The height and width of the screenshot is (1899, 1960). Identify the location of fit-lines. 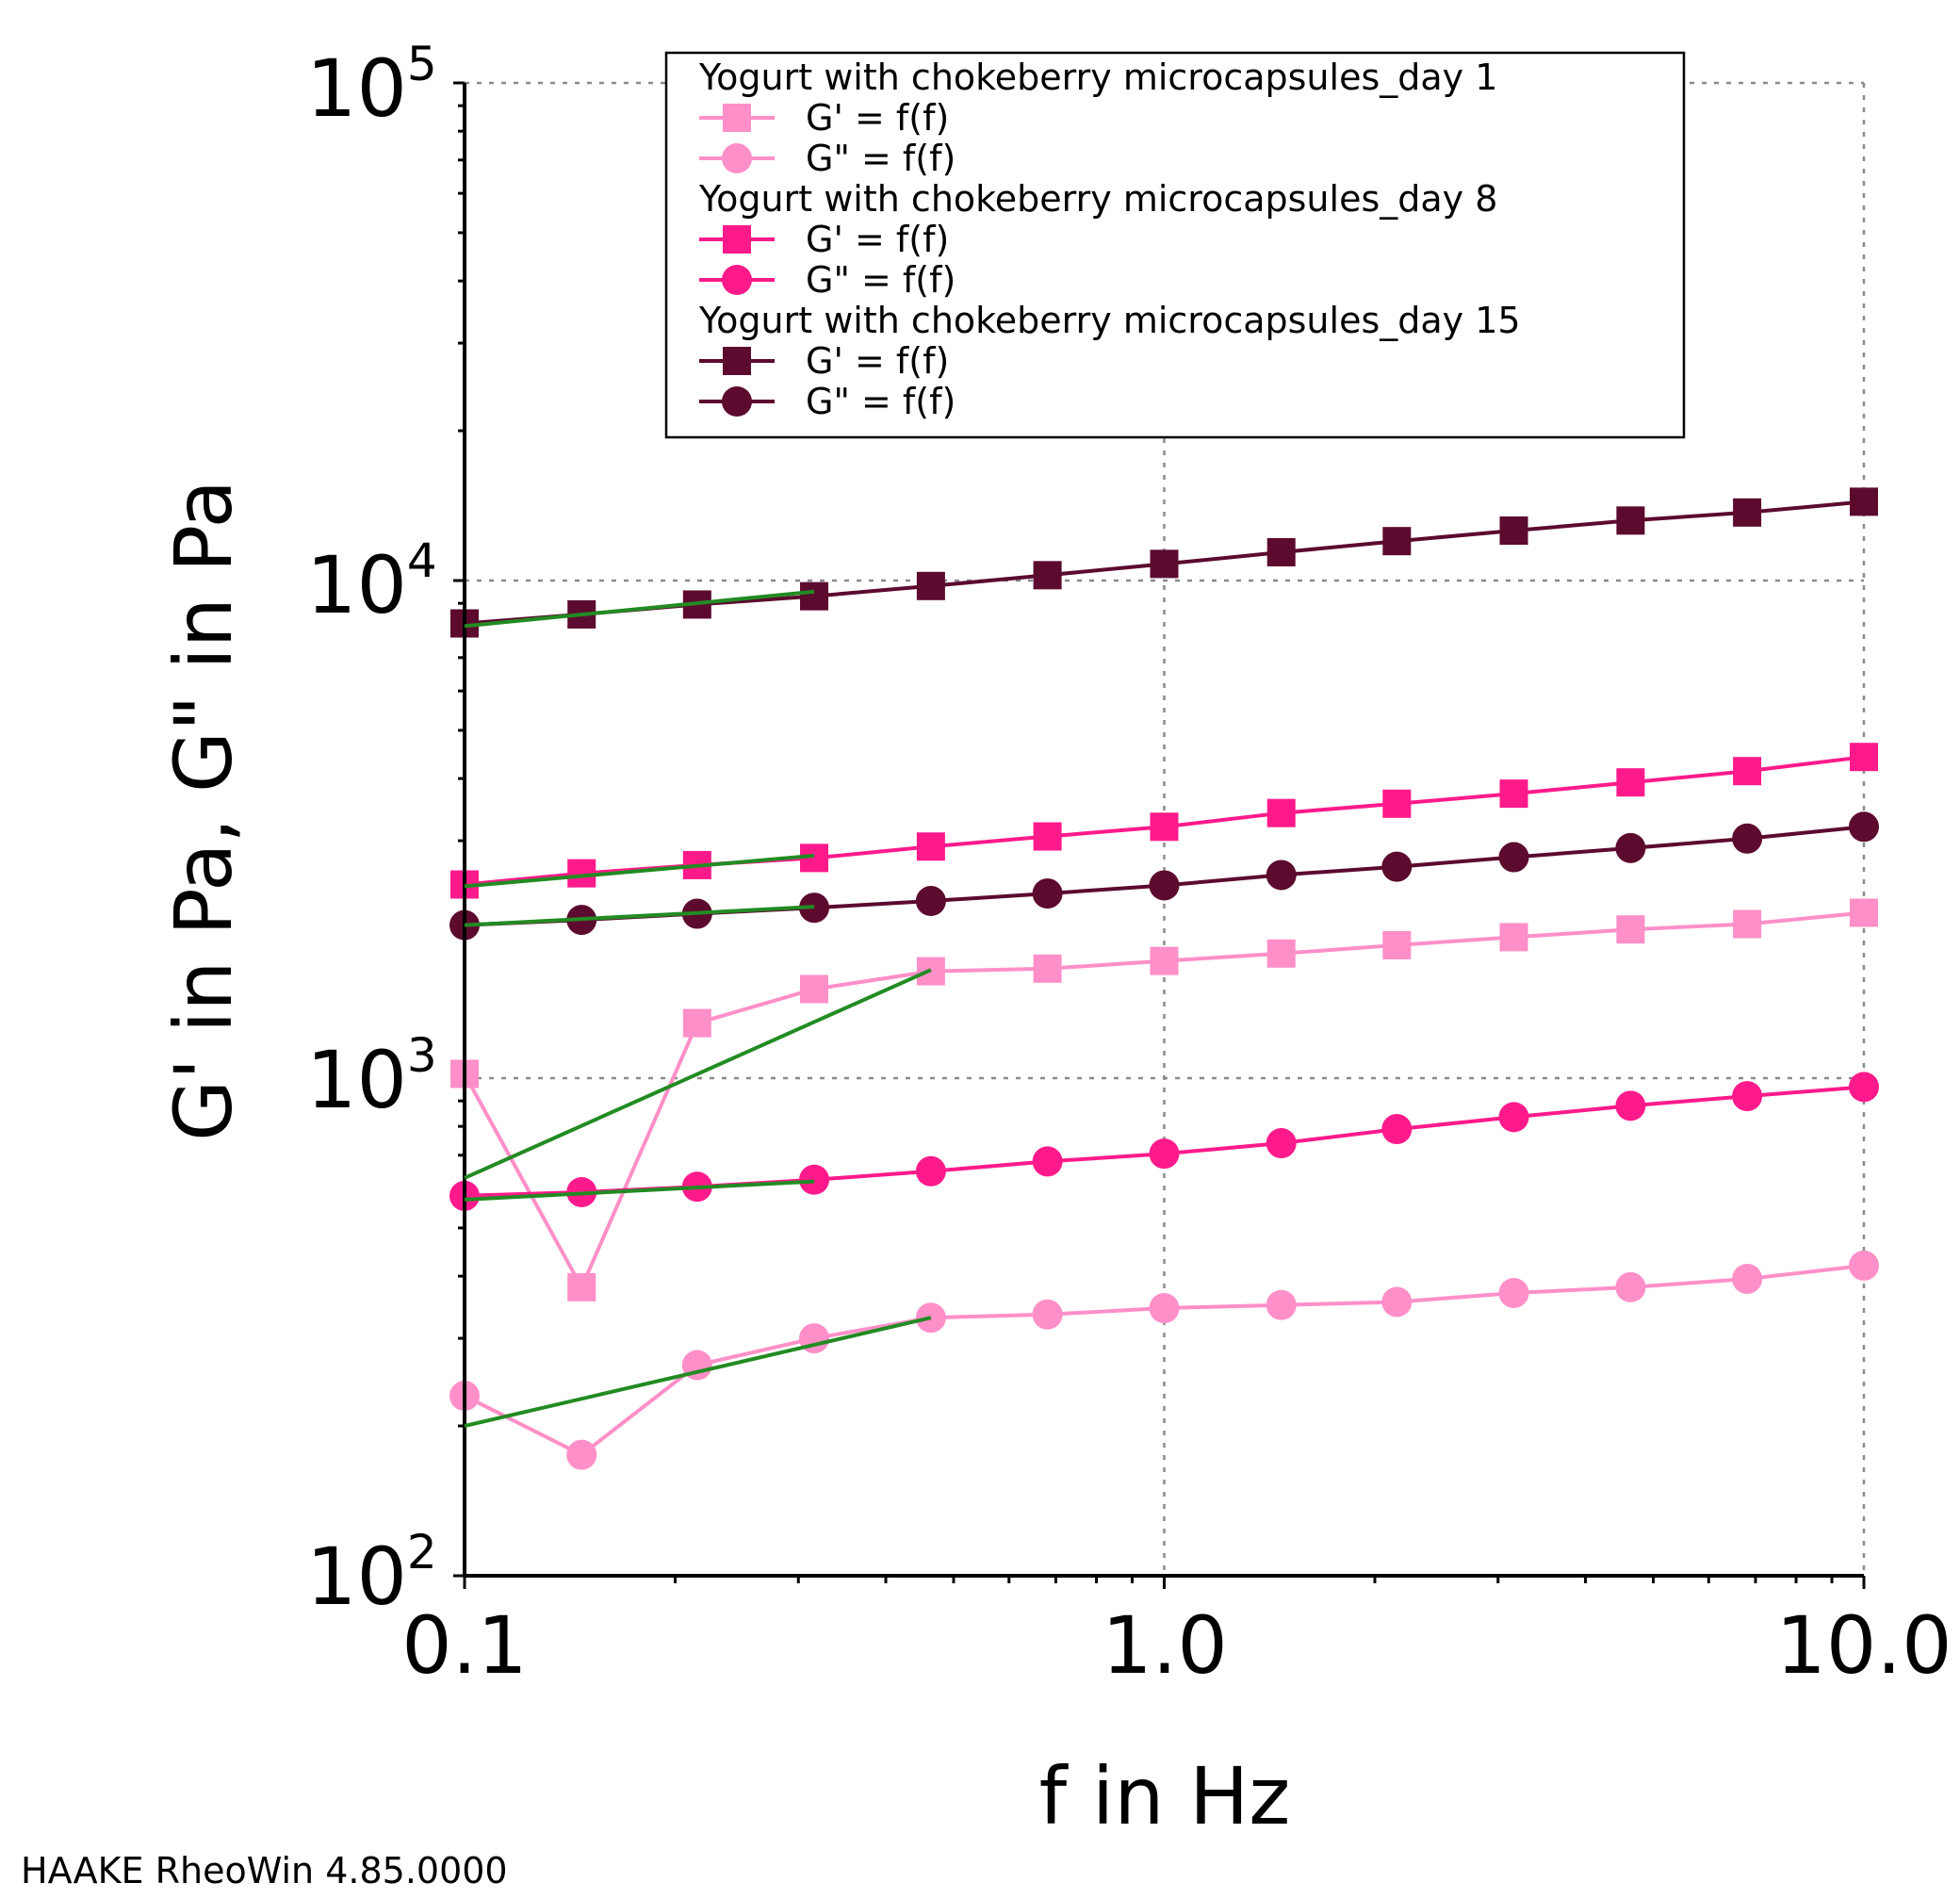
(698, 1009).